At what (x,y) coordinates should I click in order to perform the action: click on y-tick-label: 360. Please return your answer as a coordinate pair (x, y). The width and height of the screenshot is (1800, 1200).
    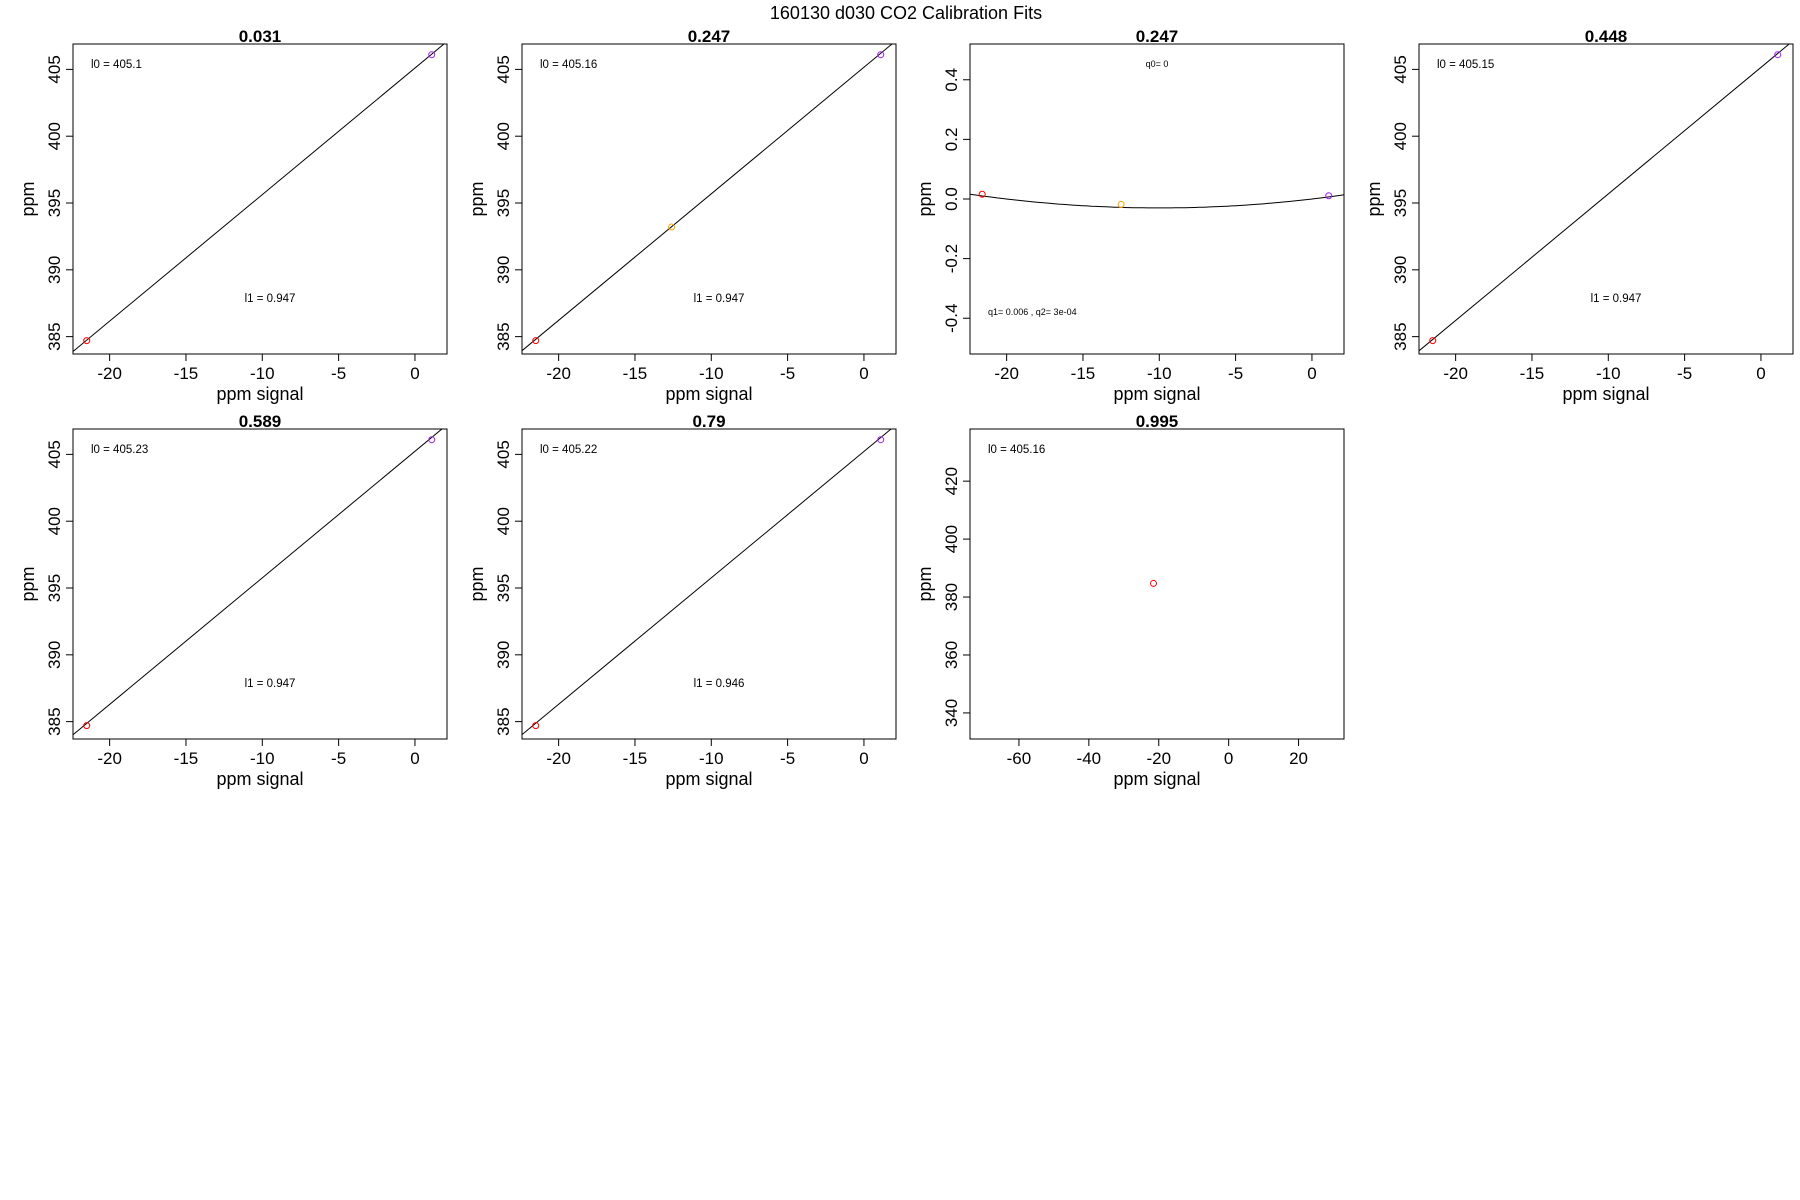
    Looking at the image, I should click on (951, 655).